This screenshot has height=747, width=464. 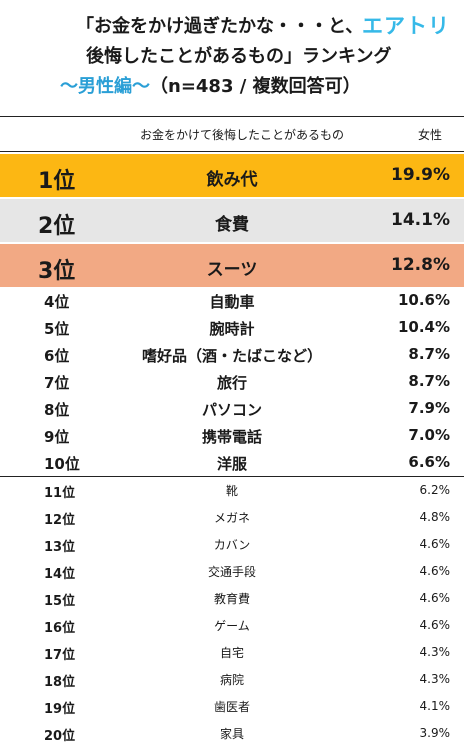 I want to click on item-label: 旅行, so click(x=231, y=383).